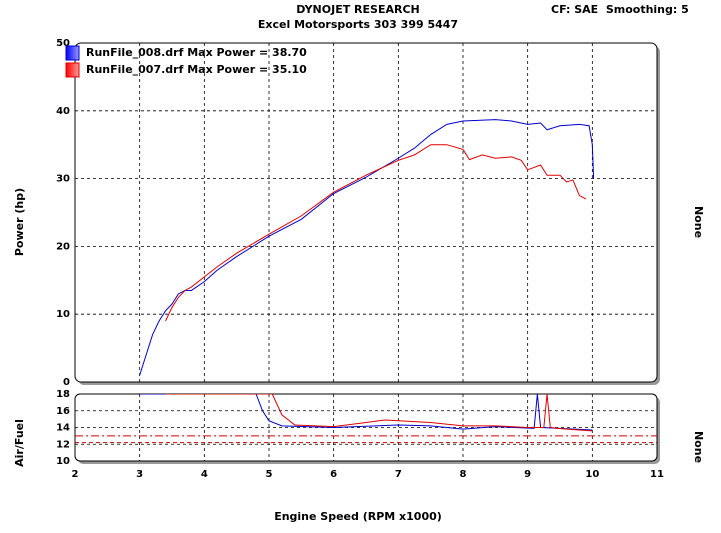  I want to click on x-tick-label: 6, so click(333, 474).